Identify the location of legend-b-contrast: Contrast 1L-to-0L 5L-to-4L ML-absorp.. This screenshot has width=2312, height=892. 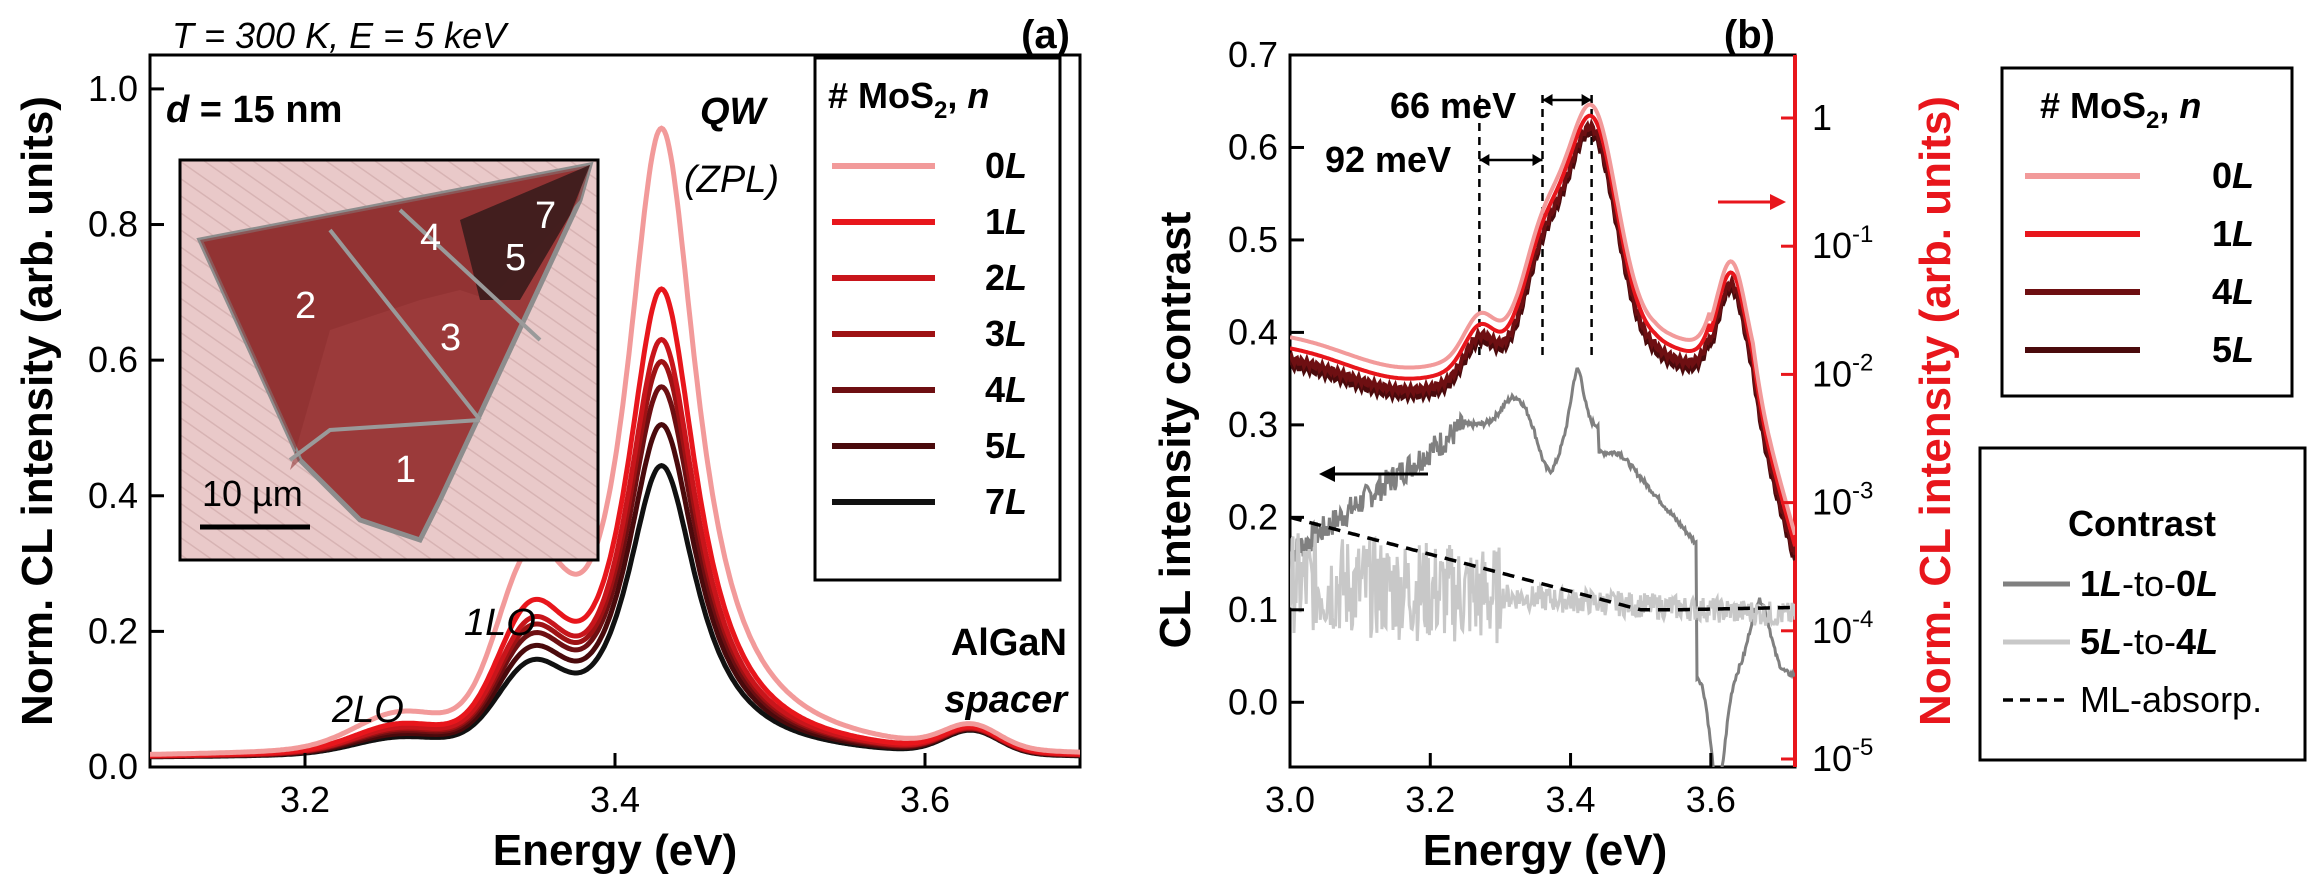
(2142, 604).